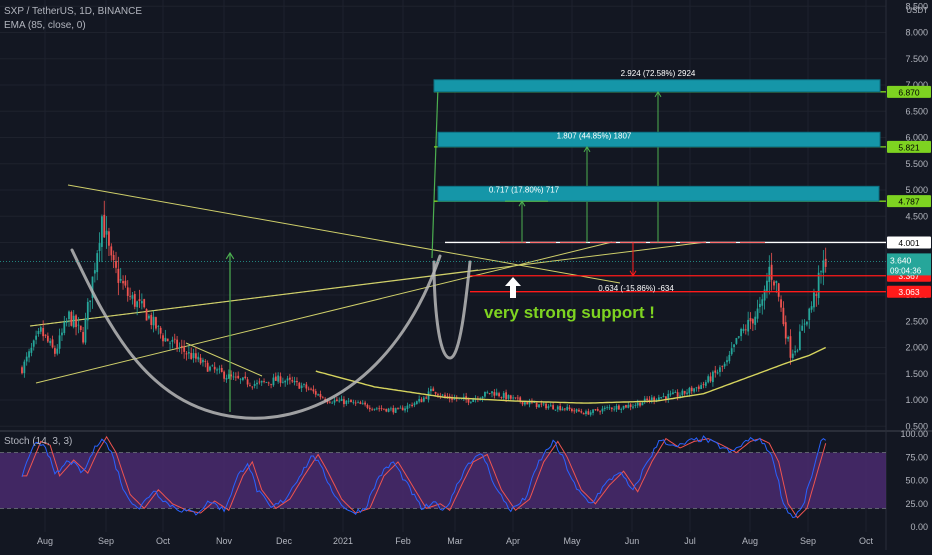 The image size is (932, 555). I want to click on cup-depth-arrow, so click(230, 331).